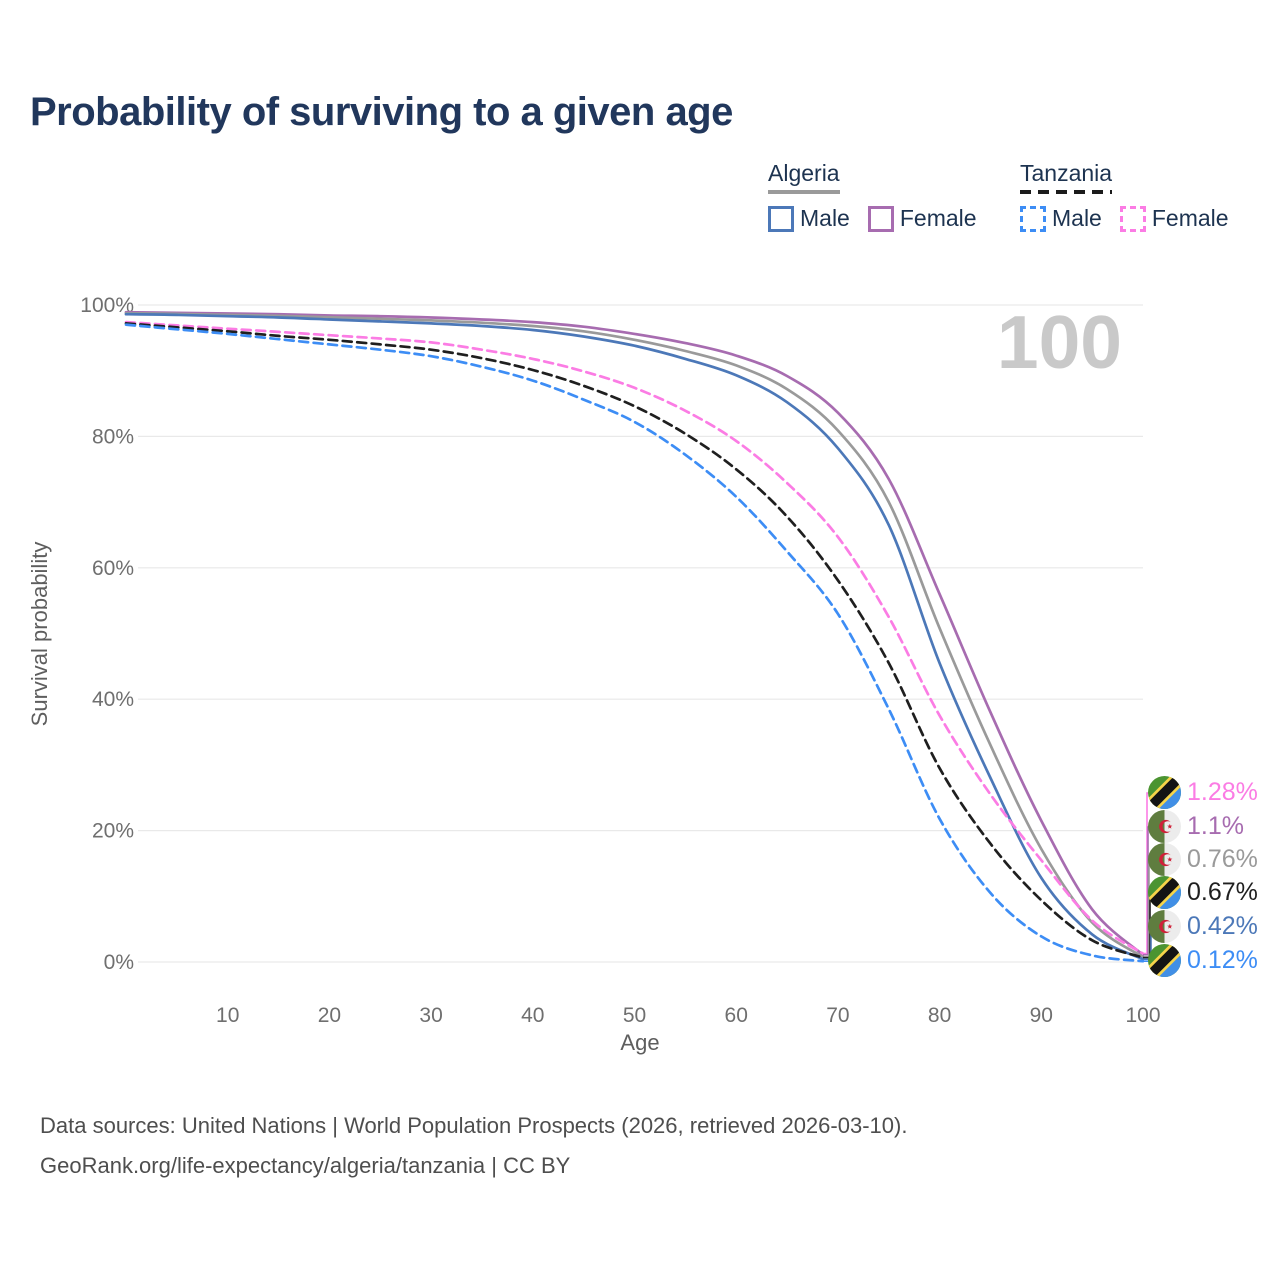 Image resolution: width=1280 pixels, height=1280 pixels. Describe the element at coordinates (113, 831) in the screenshot. I see `y-tick-label: 20%` at that location.